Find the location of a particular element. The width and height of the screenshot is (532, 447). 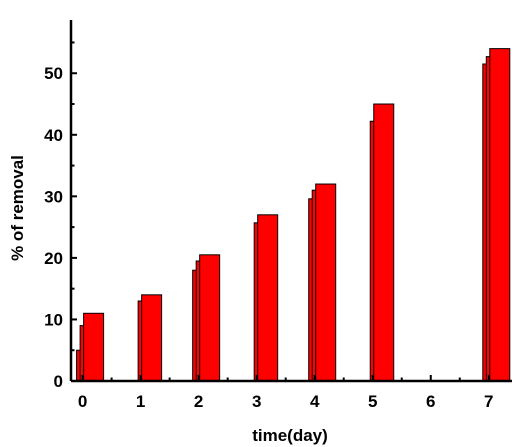

x-axis-label: time(day) is located at coordinates (290, 435).